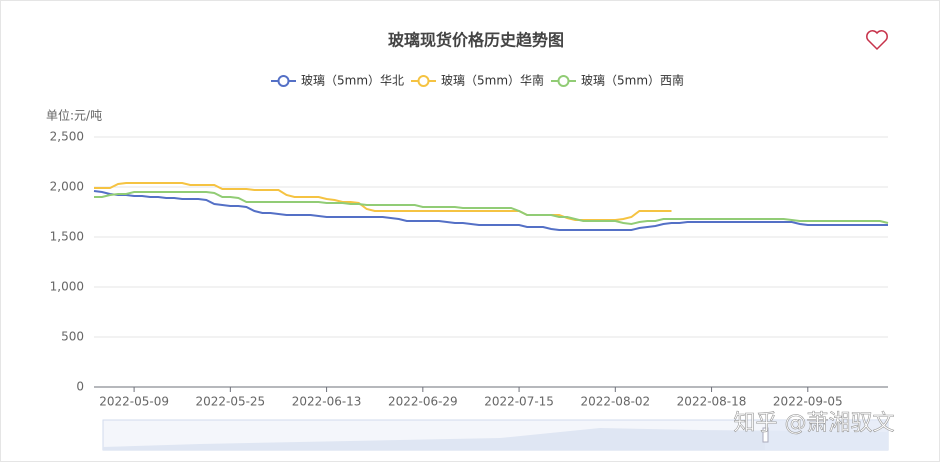 The height and width of the screenshot is (462, 940). What do you see at coordinates (826, 435) in the screenshot?
I see `zoom-window` at bounding box center [826, 435].